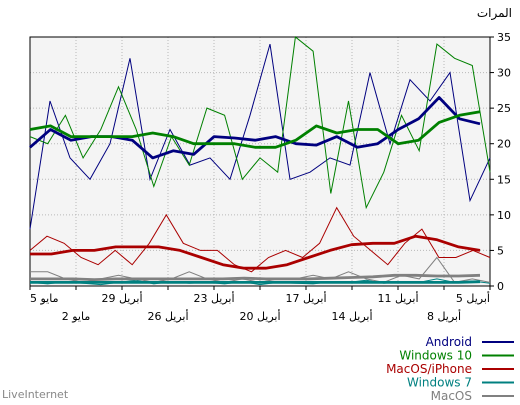 This screenshot has width=520, height=405. Describe the element at coordinates (167, 316) in the screenshot. I see `x-tick-label-lower: 26 أبريل` at that location.